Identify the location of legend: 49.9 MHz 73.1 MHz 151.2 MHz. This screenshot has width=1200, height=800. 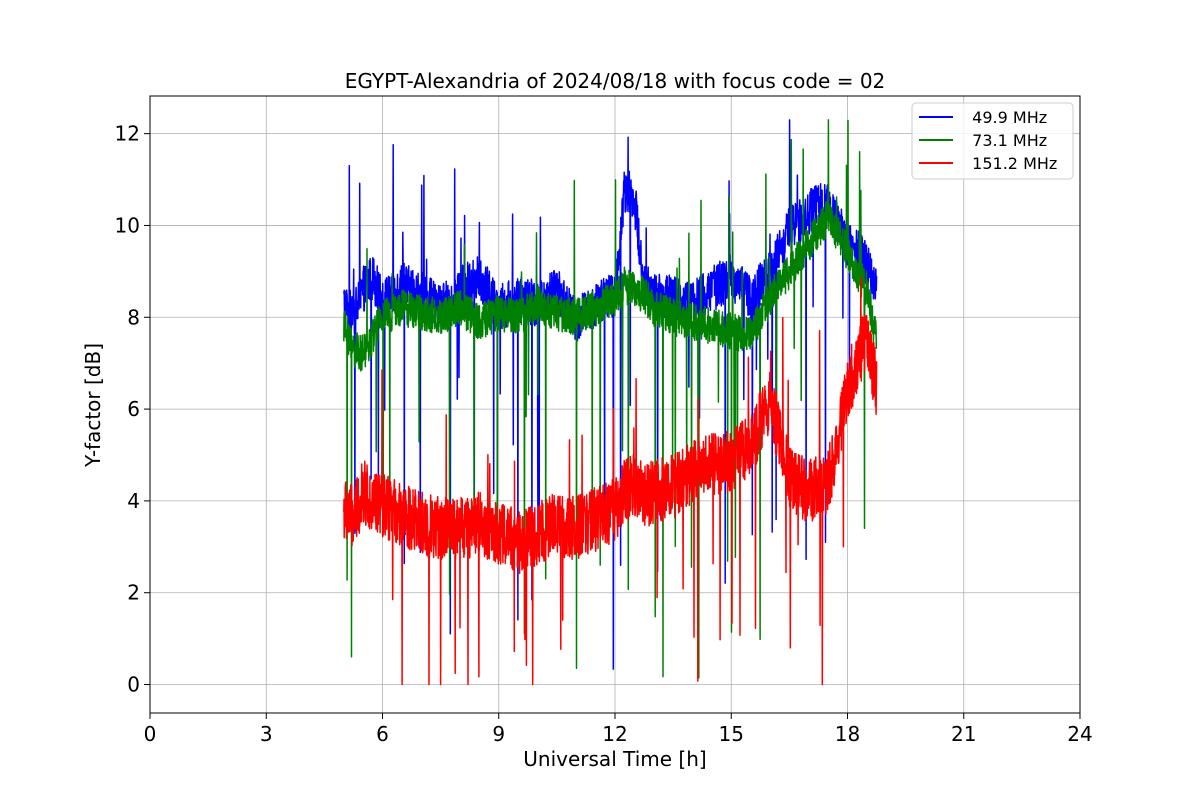
(992, 141).